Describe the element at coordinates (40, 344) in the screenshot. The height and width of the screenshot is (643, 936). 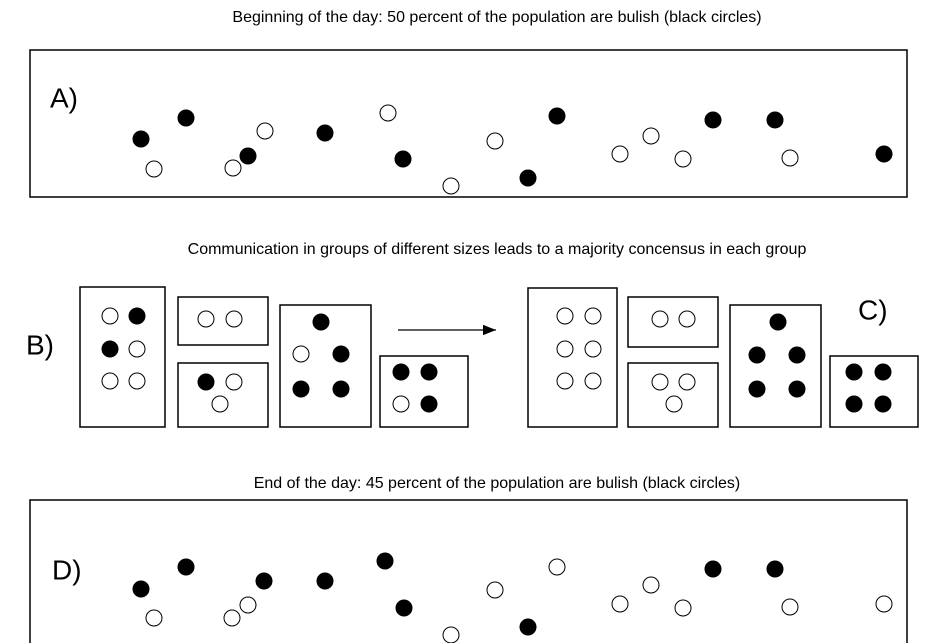
I see `panel-label: B)` at that location.